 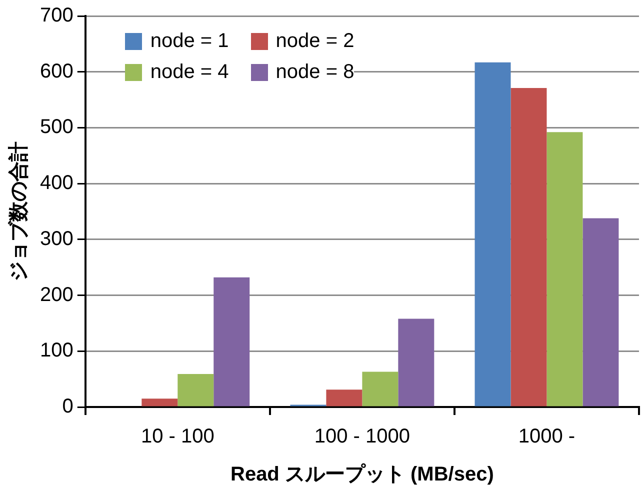 I want to click on y-tick-label: 200, so click(x=57, y=295).